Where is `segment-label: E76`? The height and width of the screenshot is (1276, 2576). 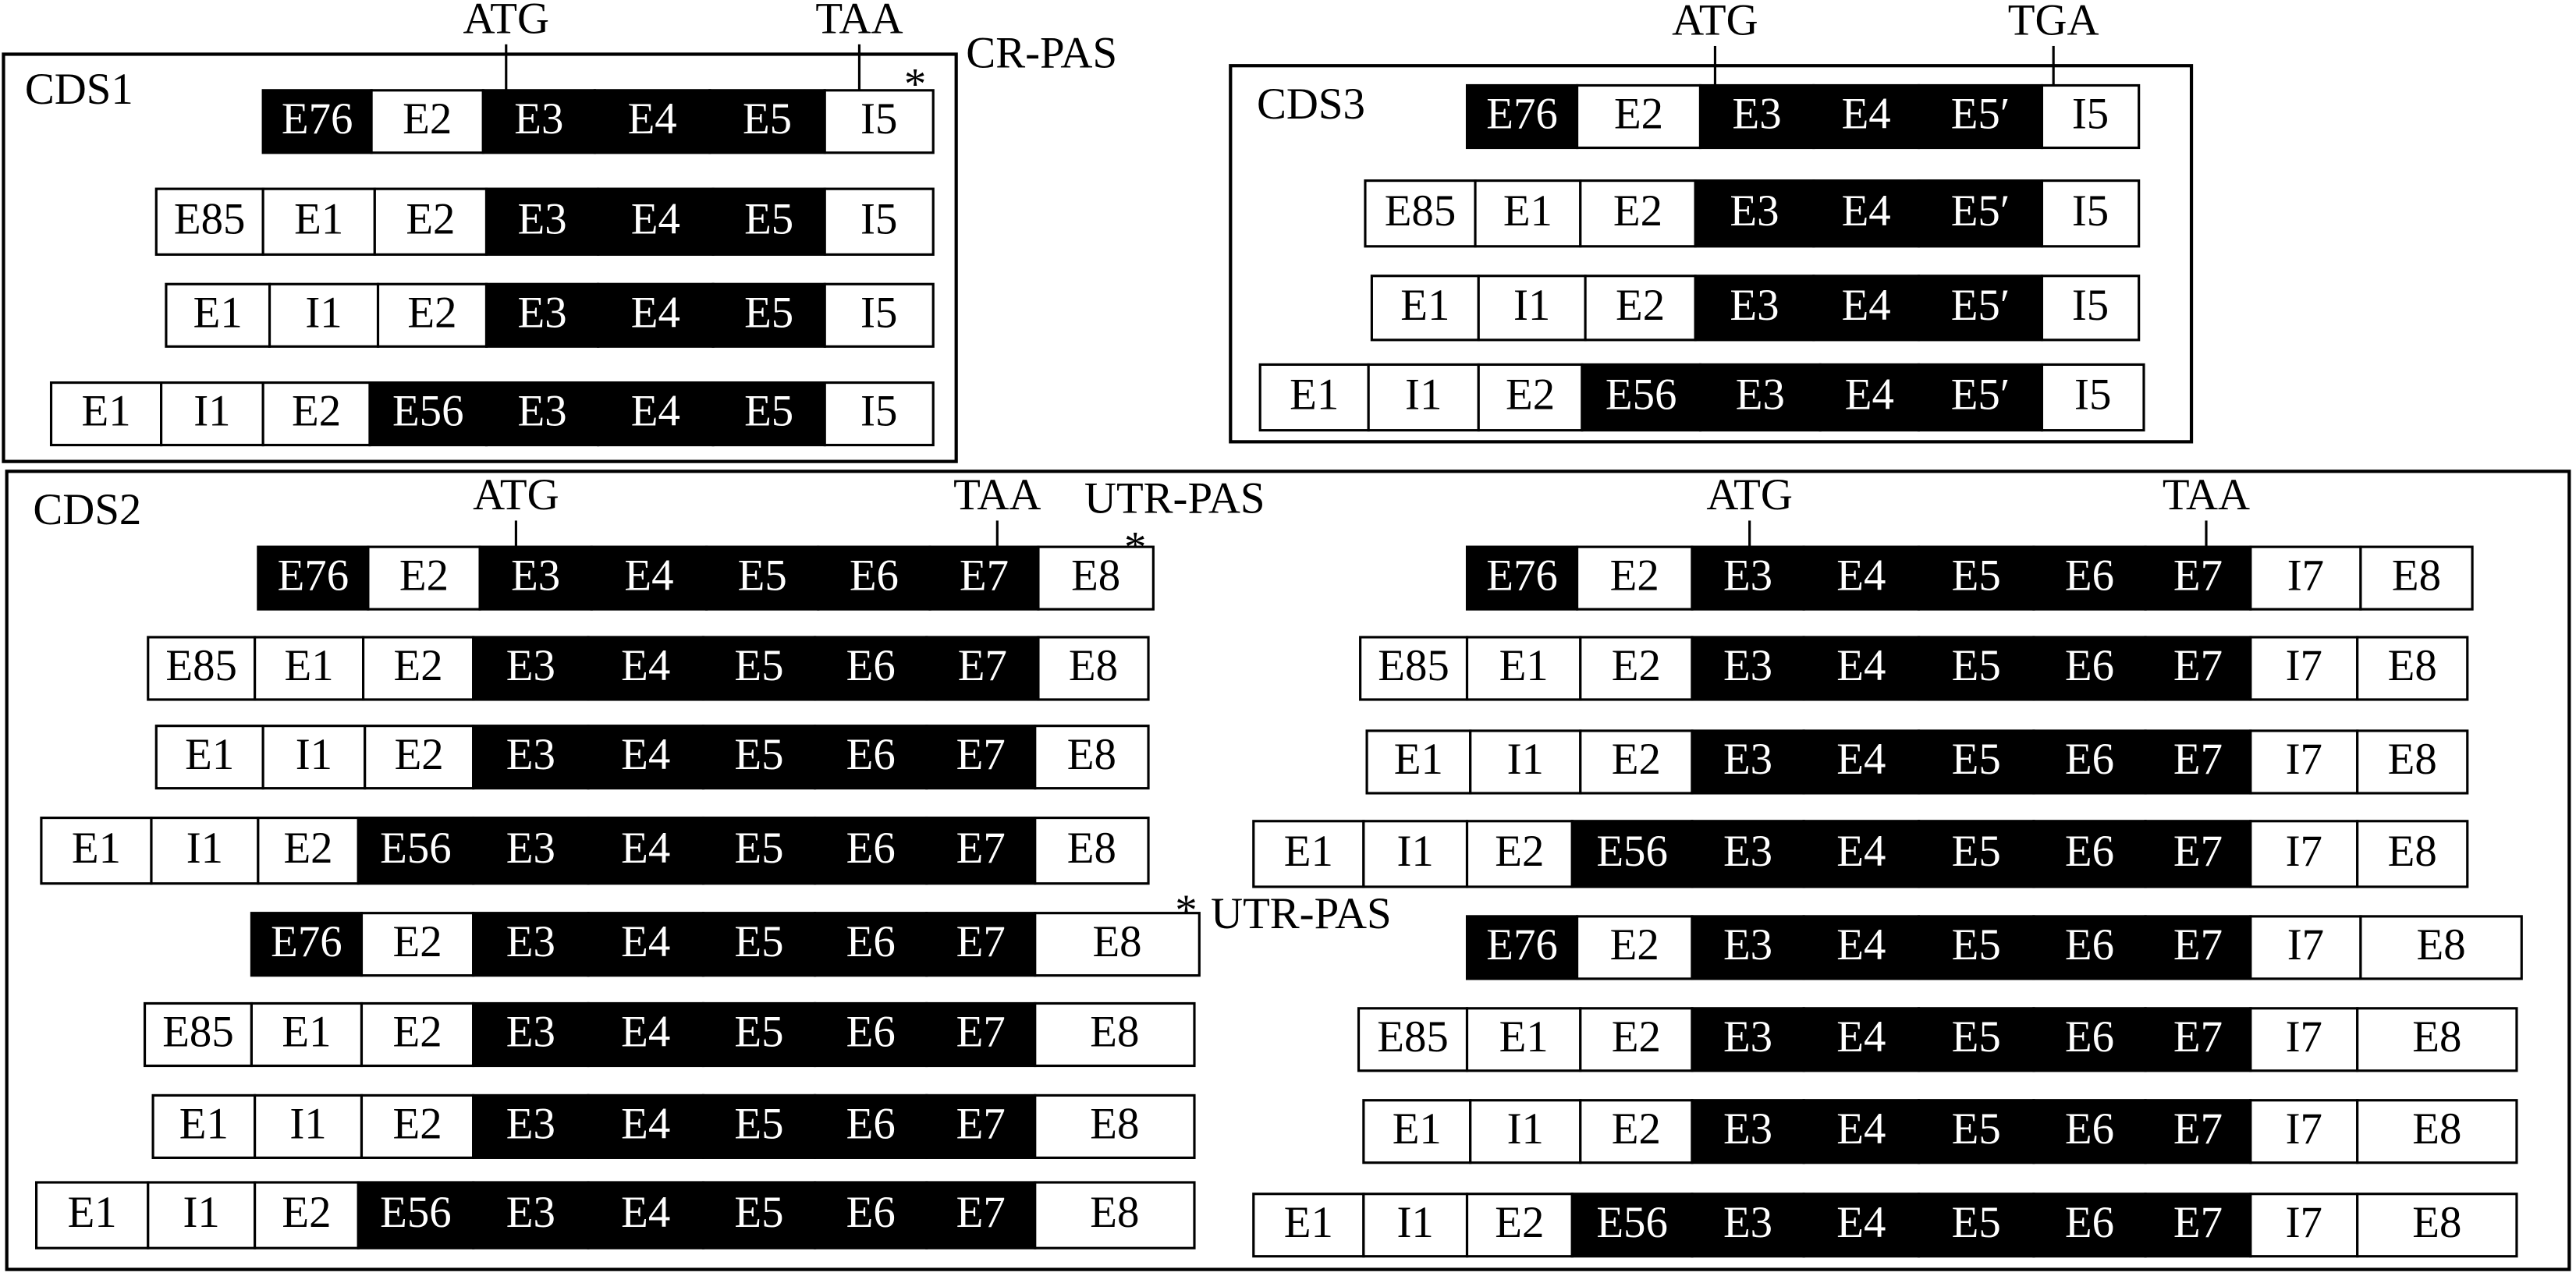
segment-label: E76 is located at coordinates (1522, 944).